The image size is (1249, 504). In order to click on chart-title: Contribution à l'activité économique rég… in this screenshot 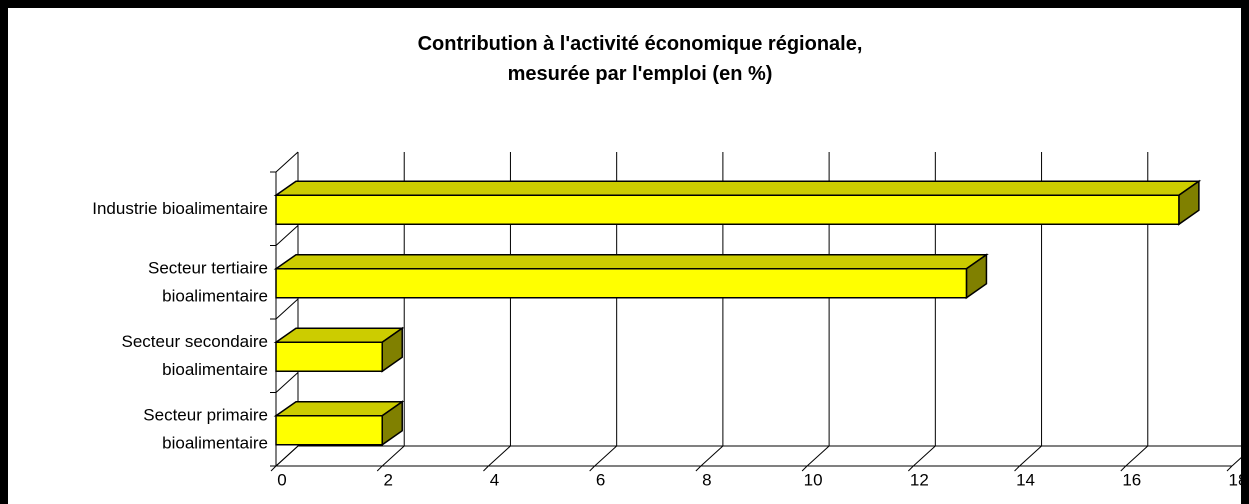, I will do `click(640, 59)`.